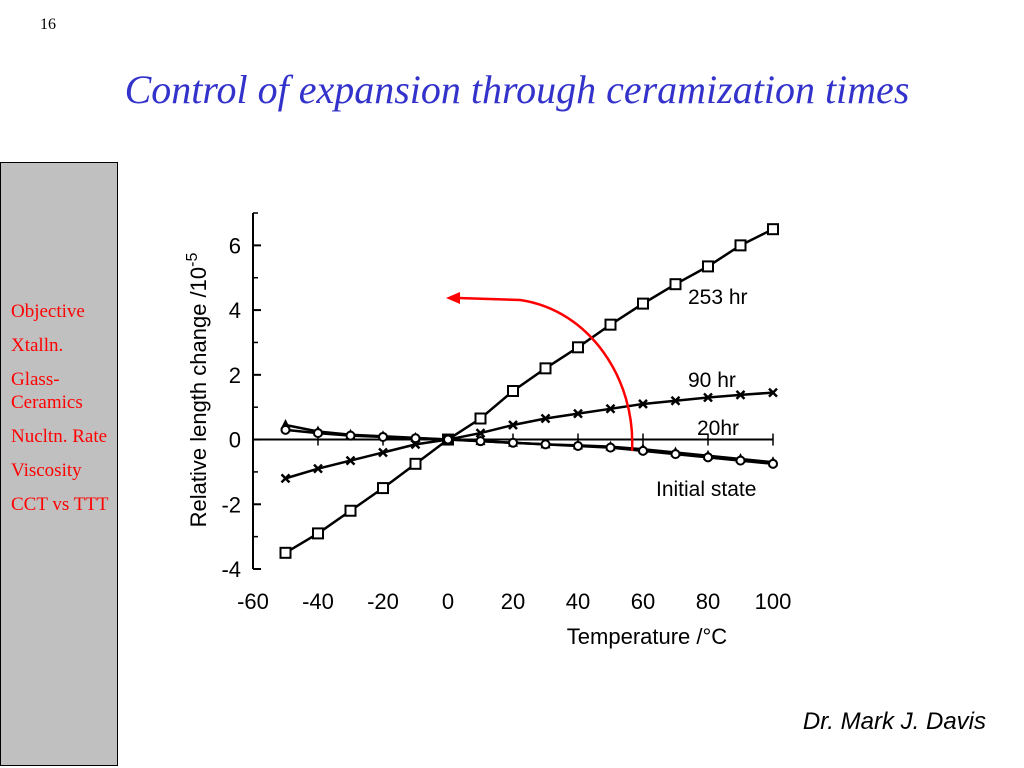  What do you see at coordinates (37, 345) in the screenshot?
I see `sidebar-item-xtalln: Xtalln.` at bounding box center [37, 345].